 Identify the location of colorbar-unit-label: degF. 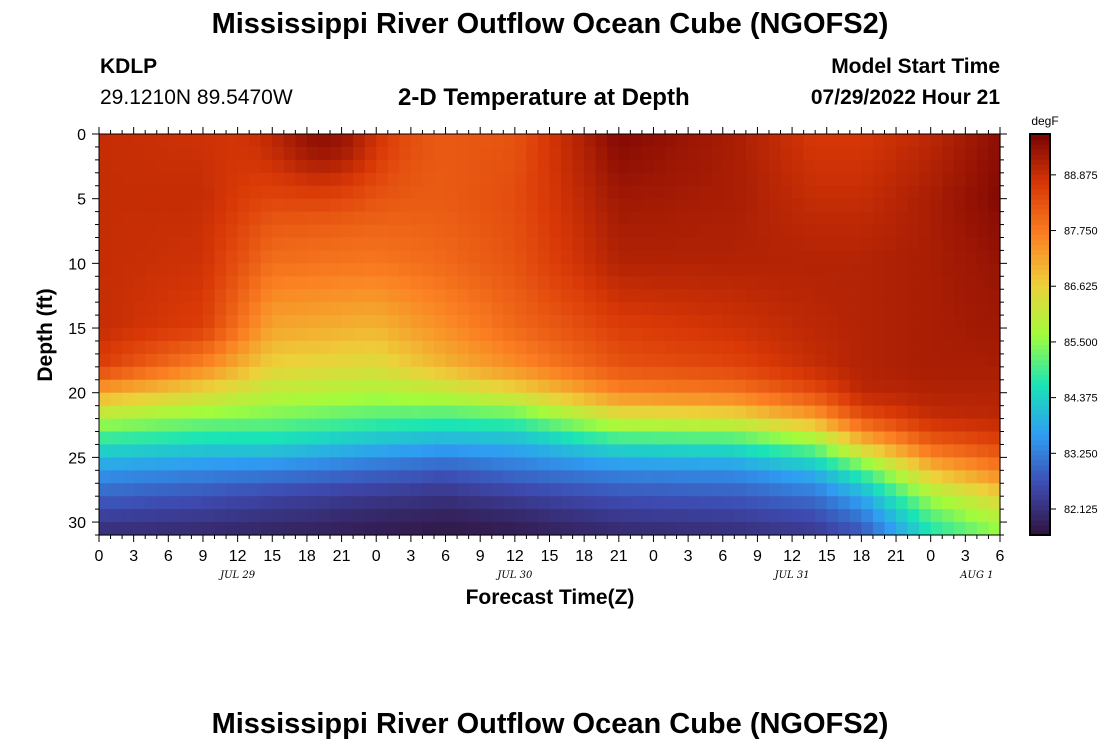
(1044, 121).